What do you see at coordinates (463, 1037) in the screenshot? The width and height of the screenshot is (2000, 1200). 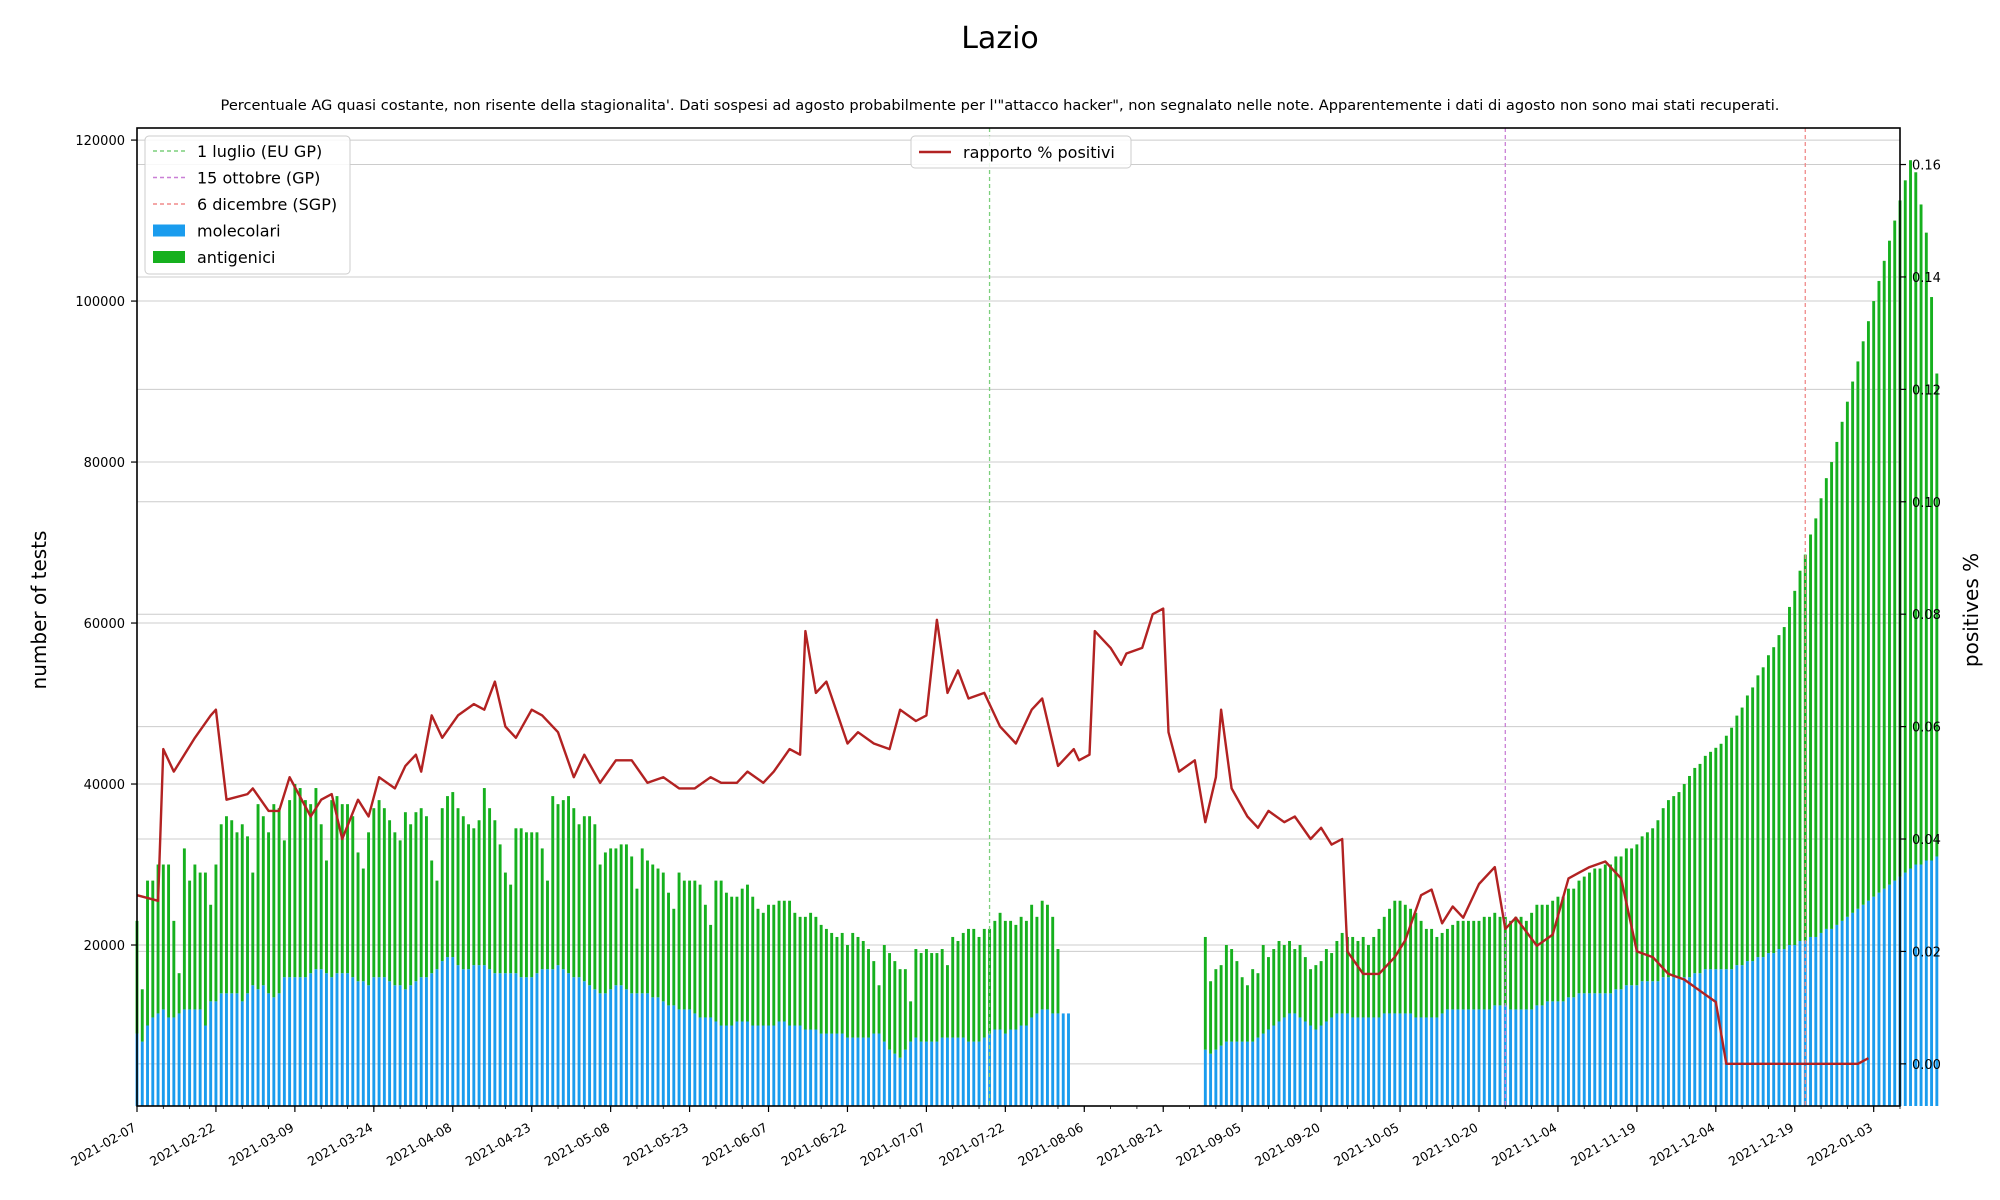 I see `bar-molecolari: 2021-04-10 molecolari 17000` at bounding box center [463, 1037].